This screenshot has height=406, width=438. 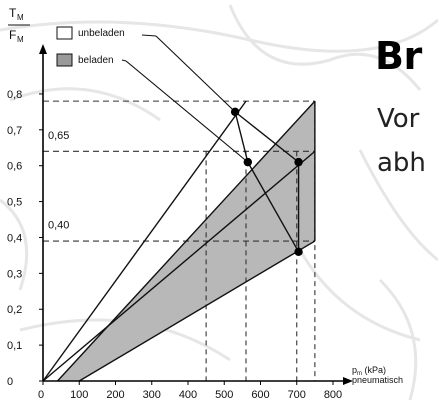 I want to click on x-axis-label: pm (kPa), so click(x=369, y=371).